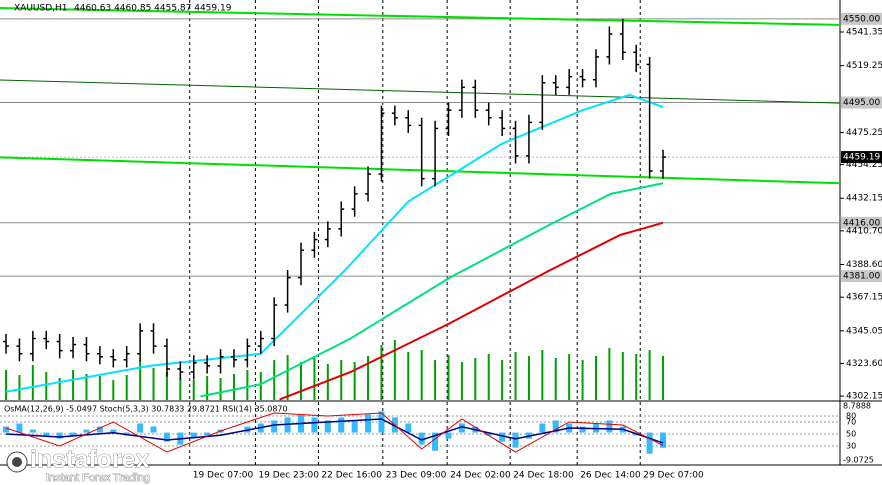 The width and height of the screenshot is (882, 485). I want to click on y-tick-label: 4432.15, so click(864, 199).